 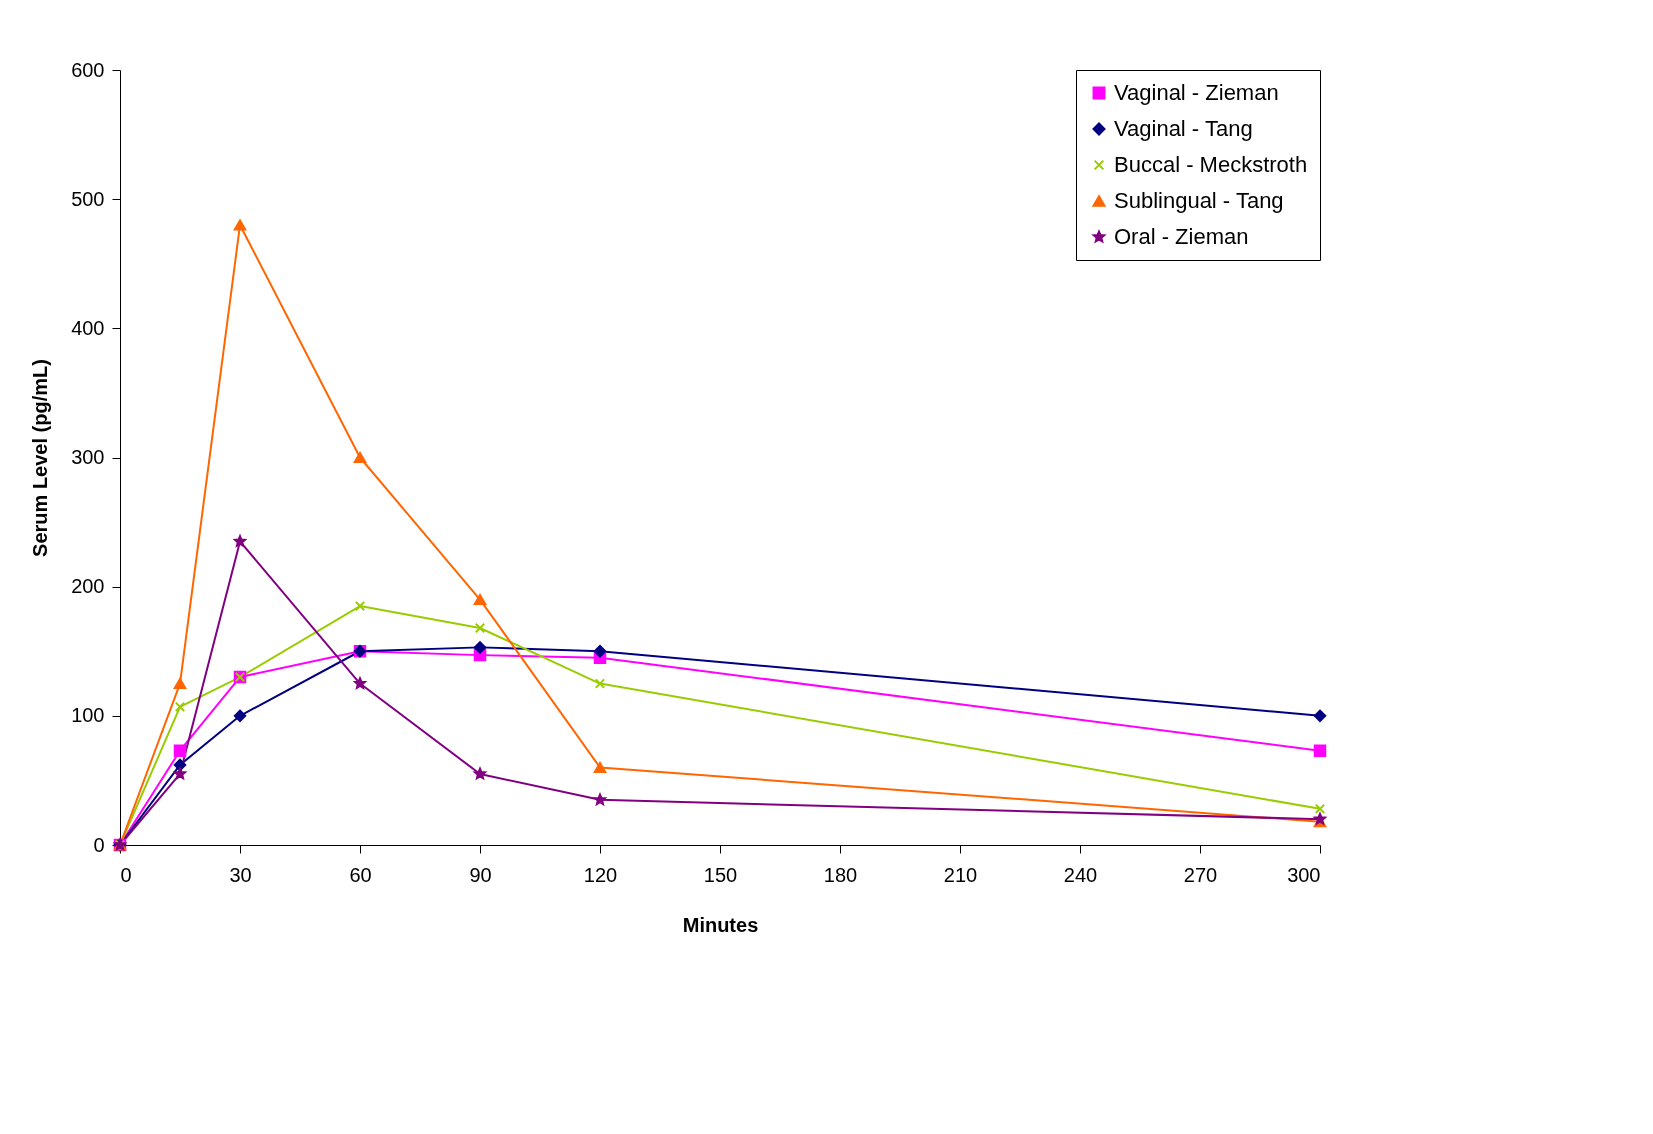 I want to click on x-tick-label: 150, so click(x=720, y=874).